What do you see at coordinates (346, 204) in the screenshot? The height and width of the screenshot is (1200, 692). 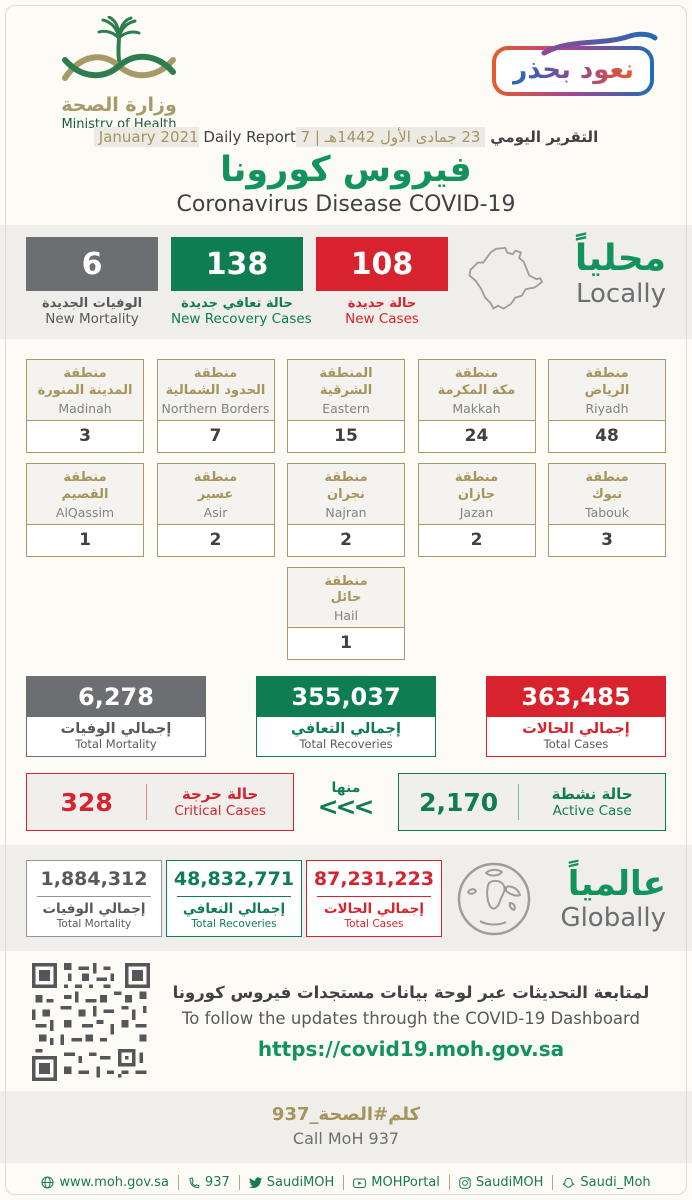 I see `page-title-english: Coronavirus Disease COVID-19` at bounding box center [346, 204].